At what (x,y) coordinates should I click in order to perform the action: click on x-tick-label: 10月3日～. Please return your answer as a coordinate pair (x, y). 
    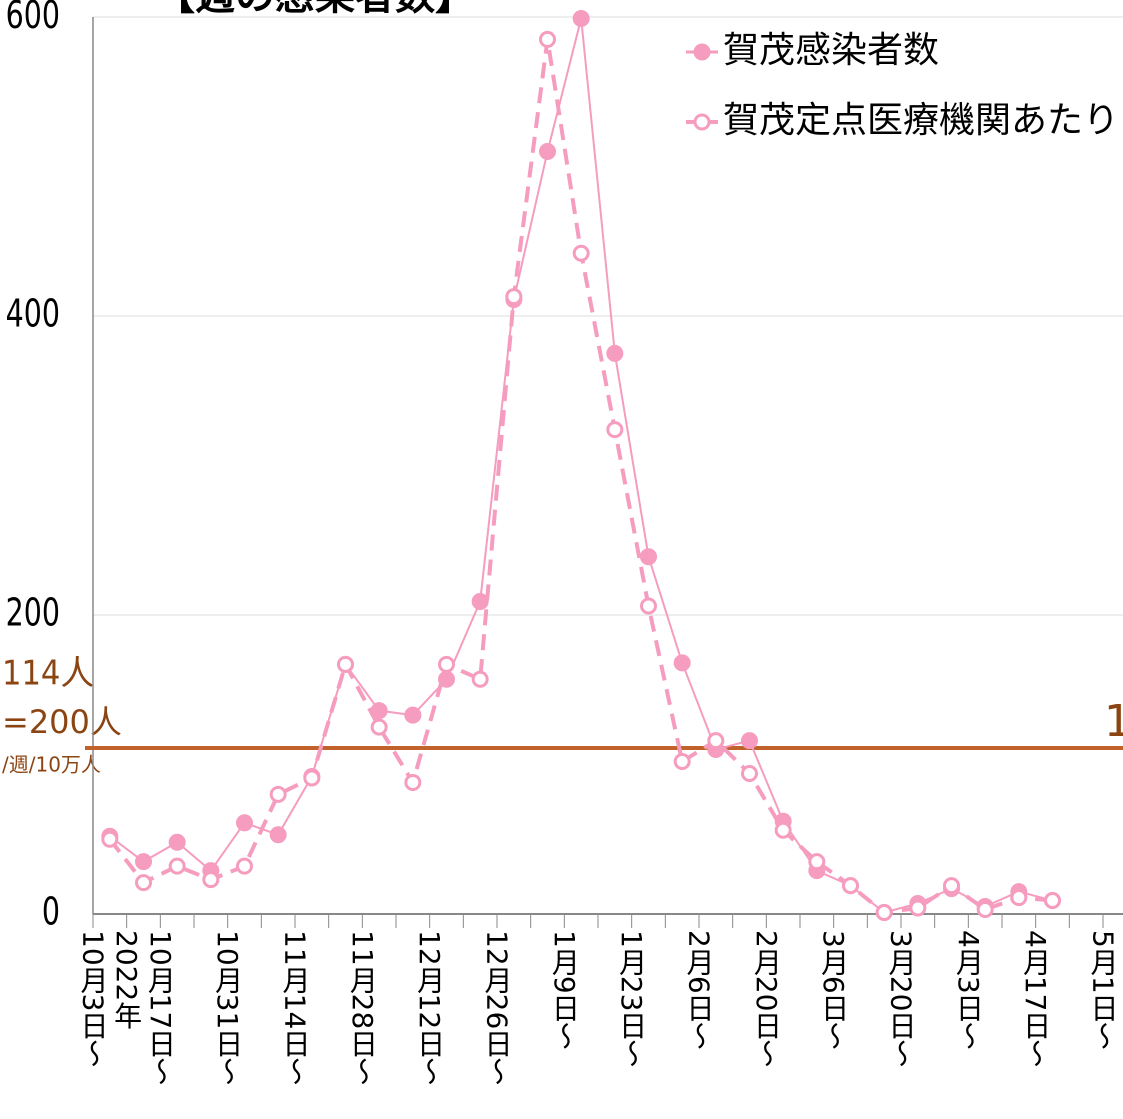
    Looking at the image, I should click on (93, 998).